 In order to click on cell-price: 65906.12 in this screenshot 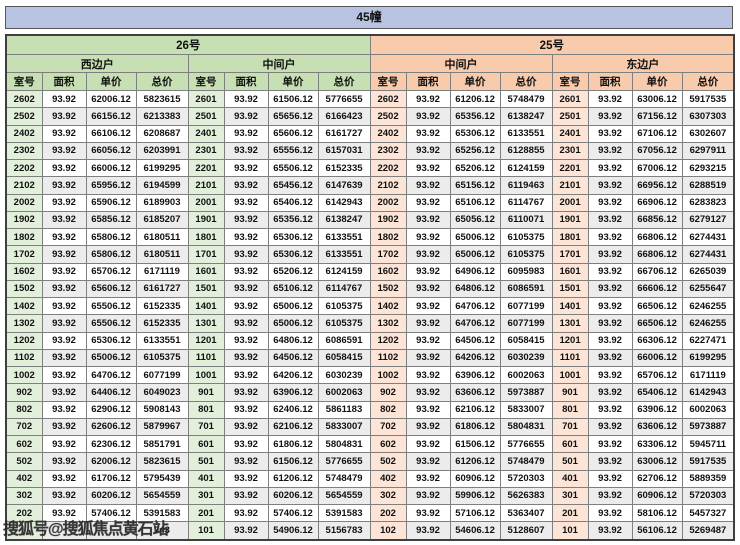, I will do `click(111, 202)`.